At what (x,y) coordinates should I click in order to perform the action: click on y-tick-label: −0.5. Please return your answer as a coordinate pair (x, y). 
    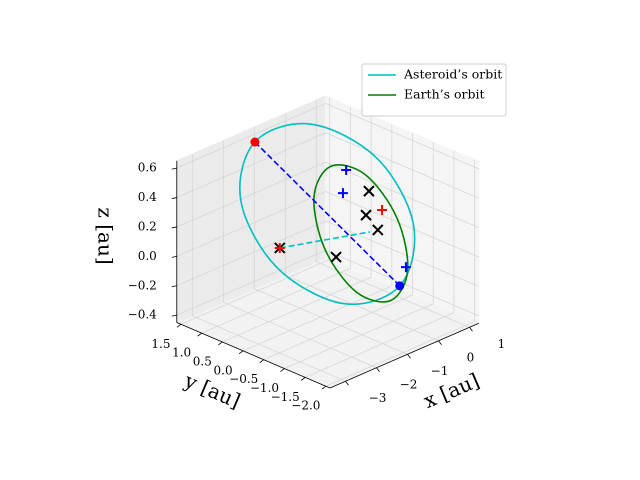
    Looking at the image, I should click on (243, 379).